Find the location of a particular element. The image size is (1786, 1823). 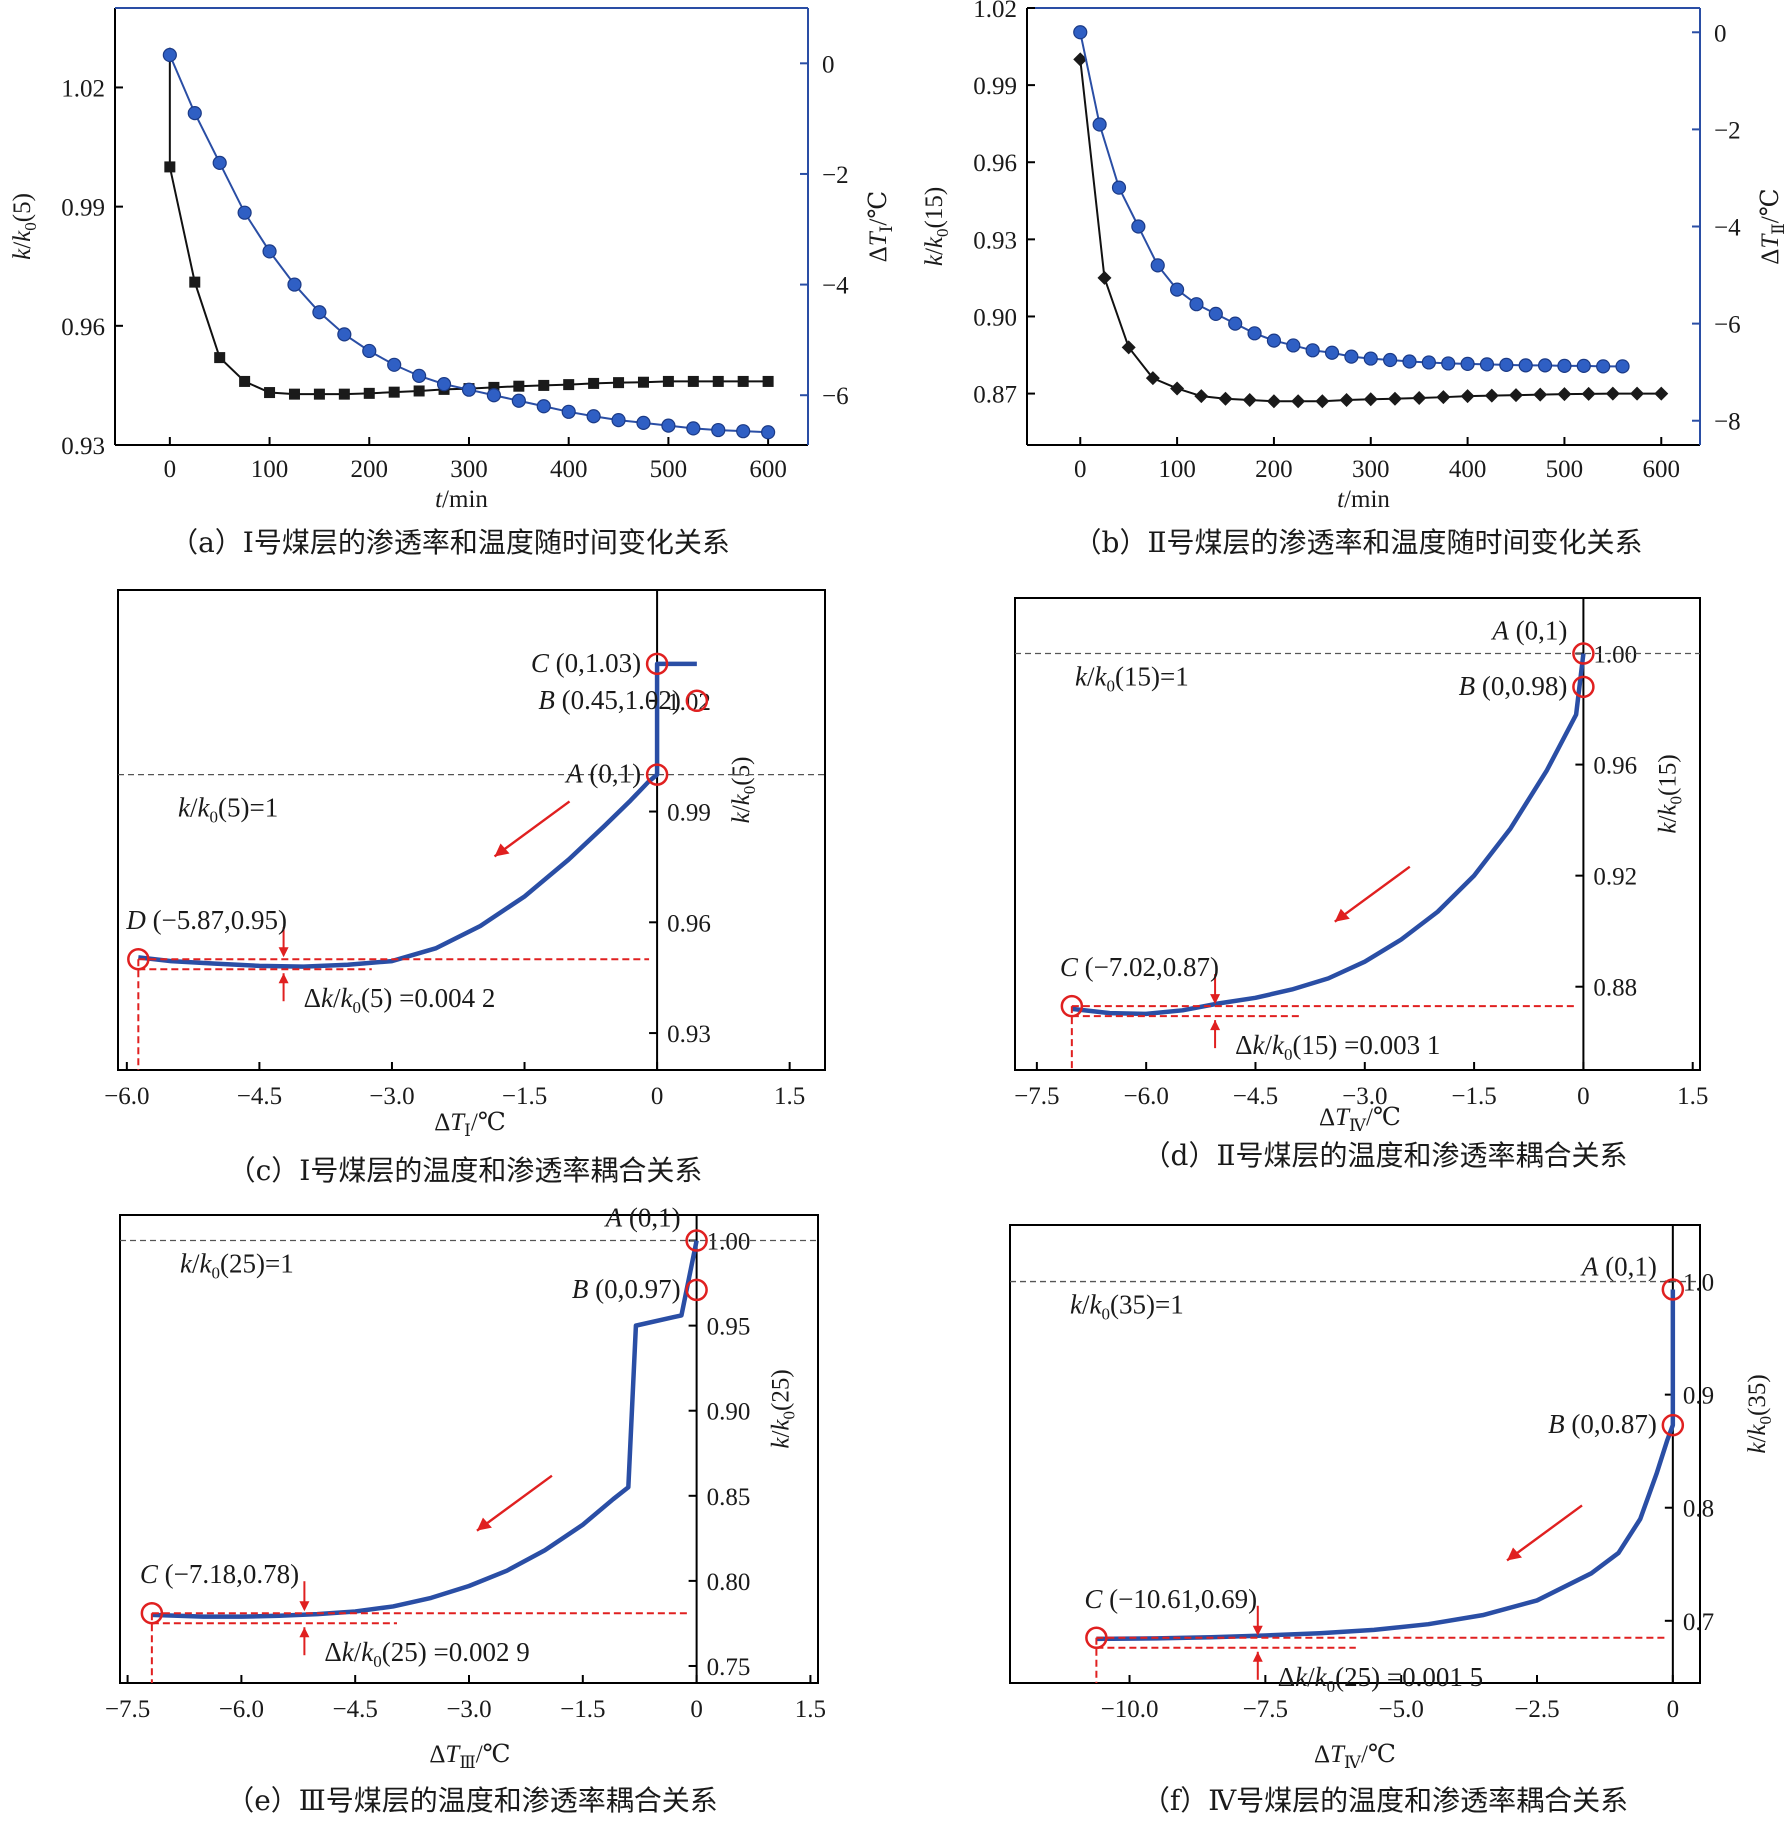

point-label-C: C (−7.18,0.78) is located at coordinates (219, 1574).